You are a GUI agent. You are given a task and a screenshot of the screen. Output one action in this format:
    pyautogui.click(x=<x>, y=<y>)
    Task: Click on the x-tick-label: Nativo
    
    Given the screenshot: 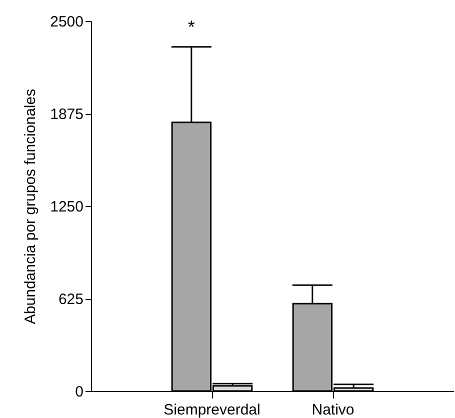 What is the action you would take?
    pyautogui.click(x=333, y=410)
    